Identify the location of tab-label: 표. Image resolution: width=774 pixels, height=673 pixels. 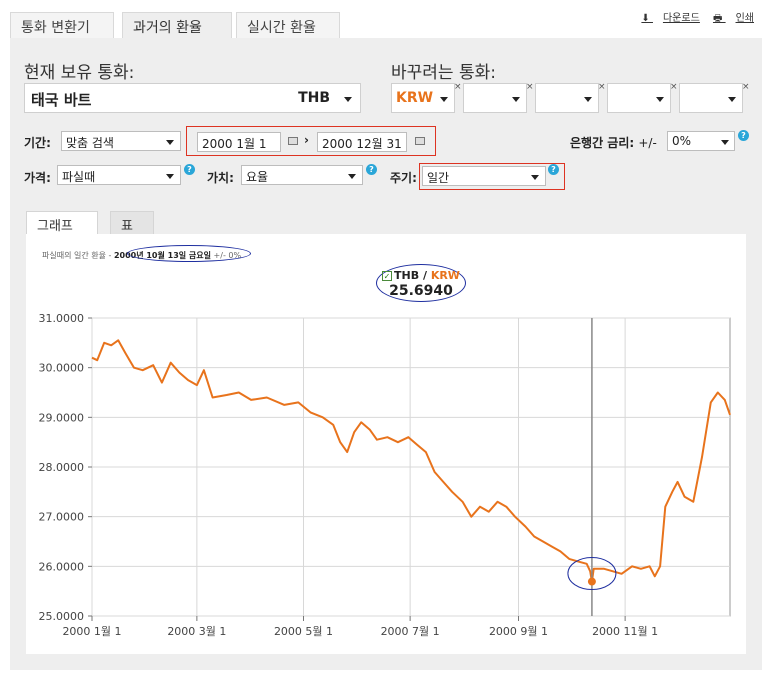
(127, 226).